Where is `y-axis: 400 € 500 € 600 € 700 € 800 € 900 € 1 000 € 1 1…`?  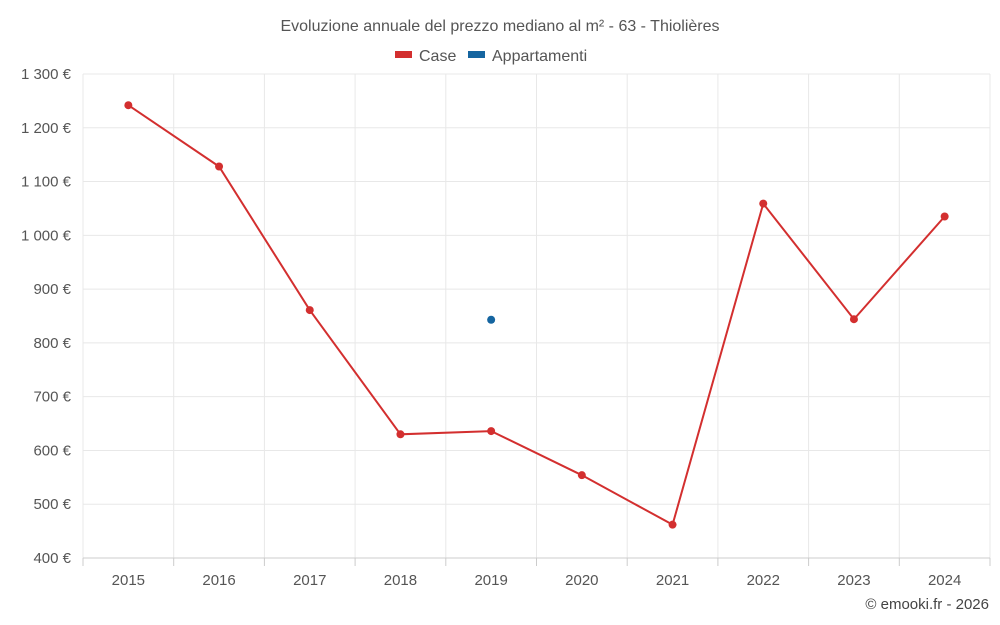
y-axis: 400 € 500 € 600 € 700 € 800 € 900 € 1 000 € 1 1… is located at coordinates (46, 316).